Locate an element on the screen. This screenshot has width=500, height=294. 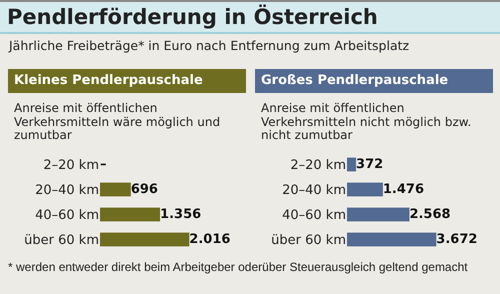
chart-title: Großes Pendlerpauschale is located at coordinates (374, 81).